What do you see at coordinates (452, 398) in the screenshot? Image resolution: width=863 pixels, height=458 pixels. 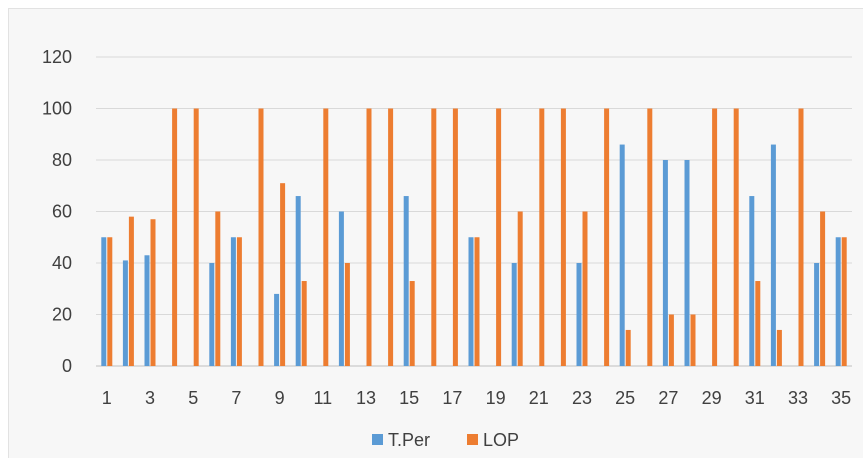 I see `x-tick-label: 17` at bounding box center [452, 398].